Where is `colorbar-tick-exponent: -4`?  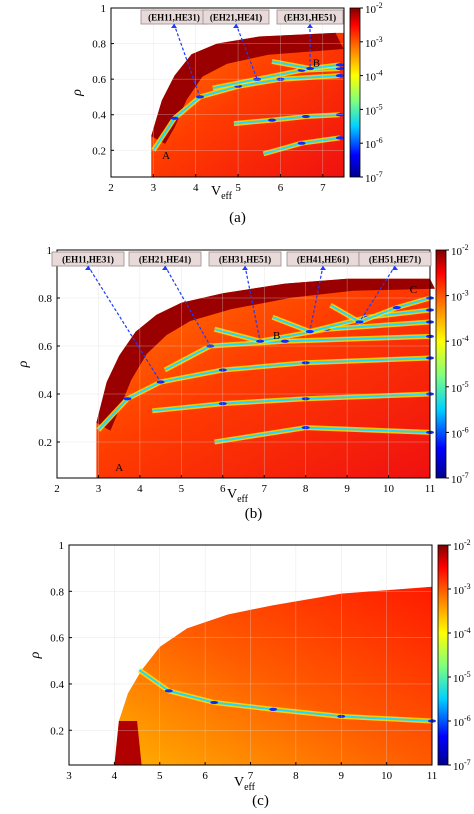
colorbar-tick-exponent: -4 is located at coordinates (379, 73).